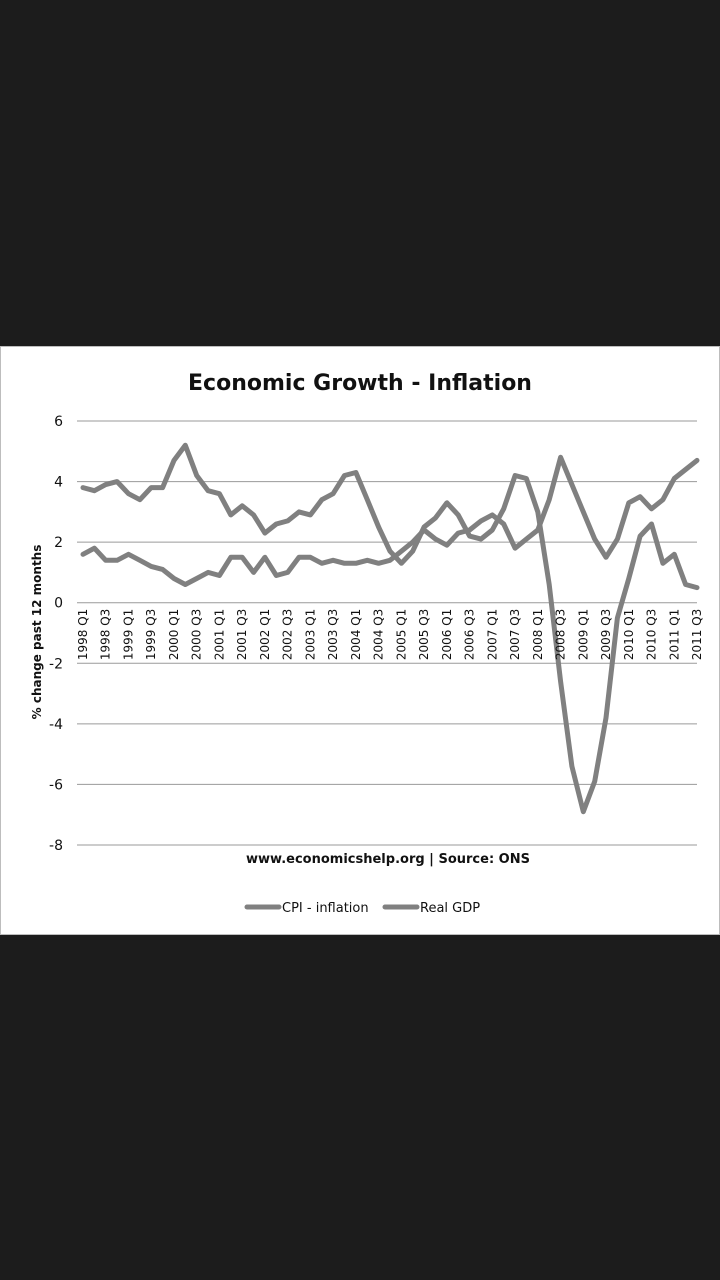 This screenshot has width=720, height=1280. What do you see at coordinates (83, 634) in the screenshot?
I see `x-tick-label: 1998 Q1` at bounding box center [83, 634].